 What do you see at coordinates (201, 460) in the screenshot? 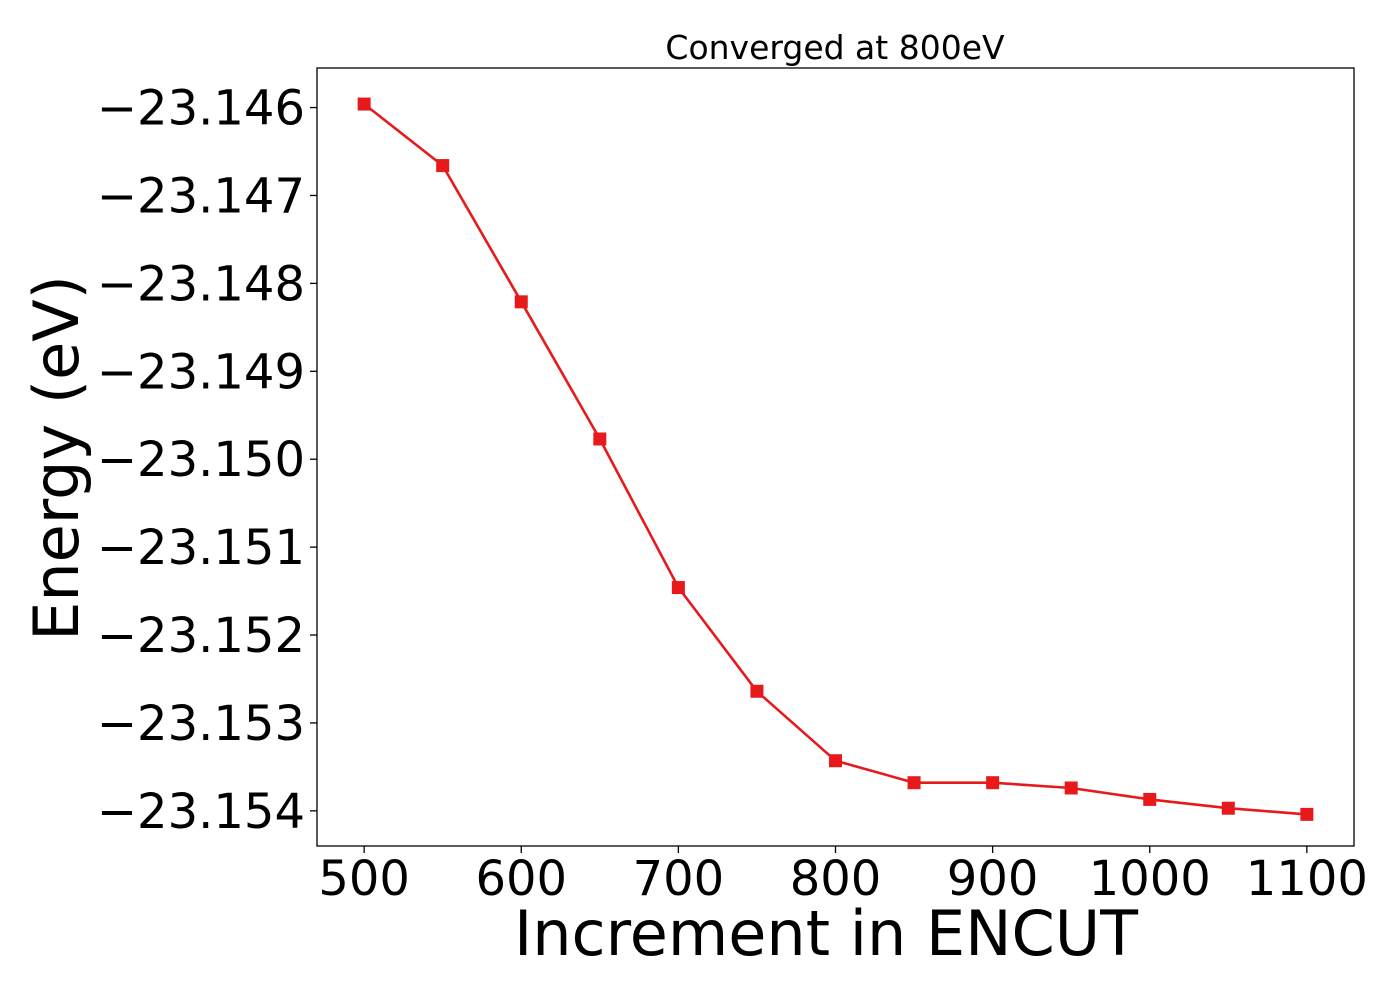
I see `y-tick-label: −23.150` at bounding box center [201, 460].